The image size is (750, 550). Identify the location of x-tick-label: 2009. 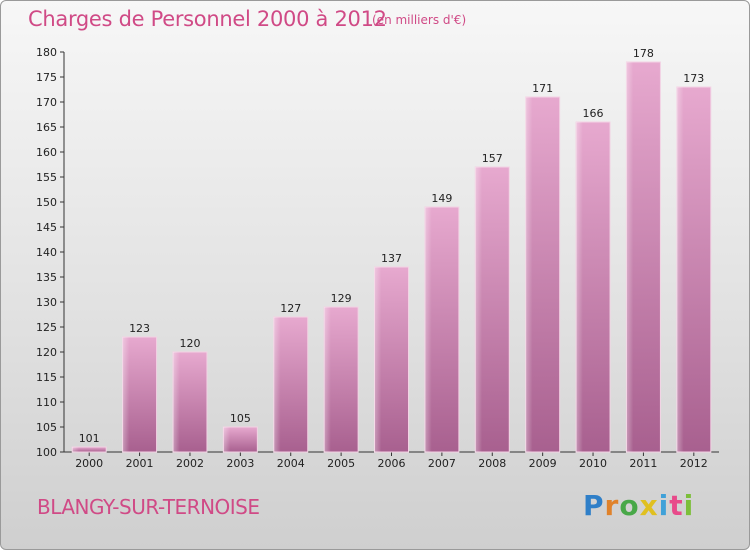
(543, 463).